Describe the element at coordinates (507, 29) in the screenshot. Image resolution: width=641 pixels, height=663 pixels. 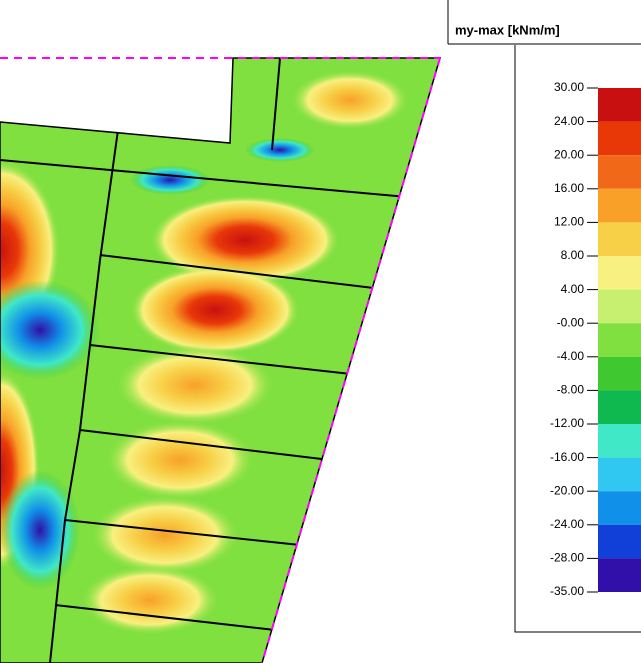
I see `legend-title: my-max [kNm/m]` at that location.